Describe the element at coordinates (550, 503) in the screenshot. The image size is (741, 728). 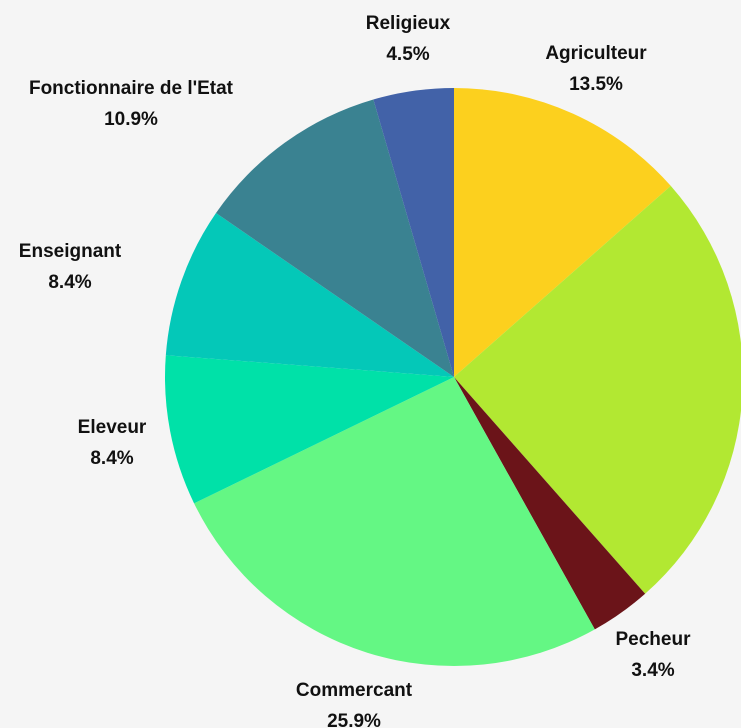
I see `pie-slice-pecheur` at that location.